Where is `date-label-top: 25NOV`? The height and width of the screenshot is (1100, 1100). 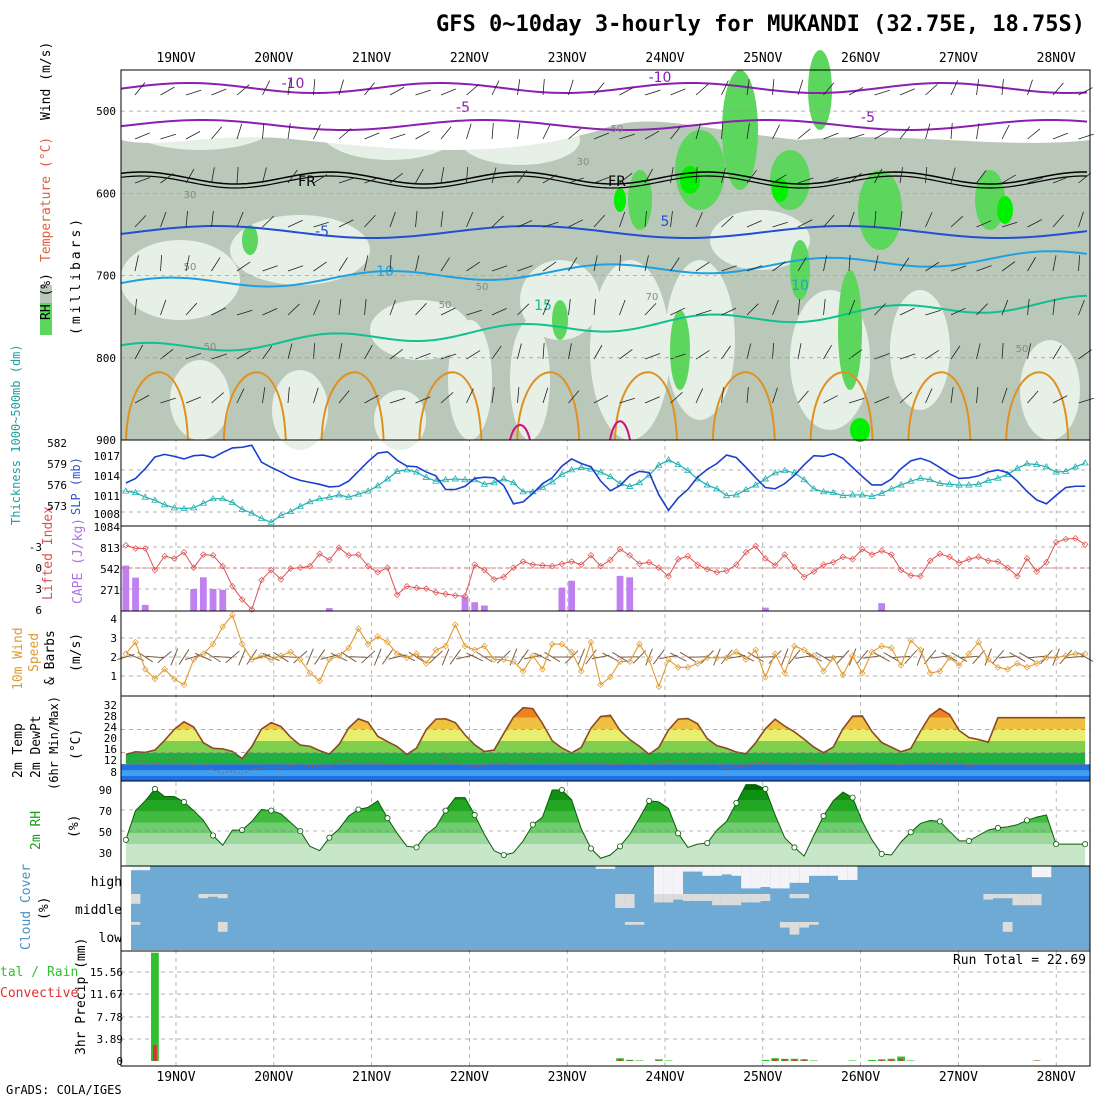 date-label-top: 25NOV is located at coordinates (762, 58).